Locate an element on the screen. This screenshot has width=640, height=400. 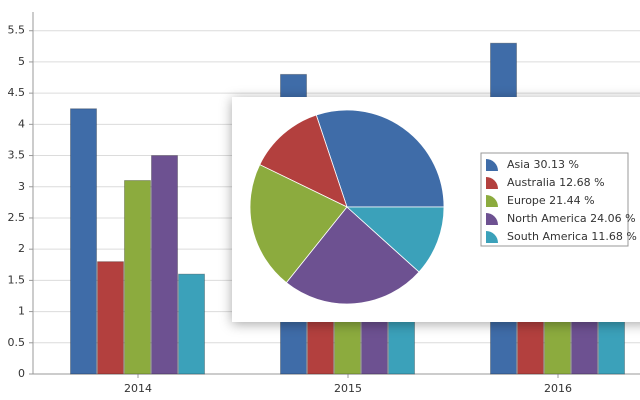
y-tick-label: 5.5 is located at coordinates (17, 30).